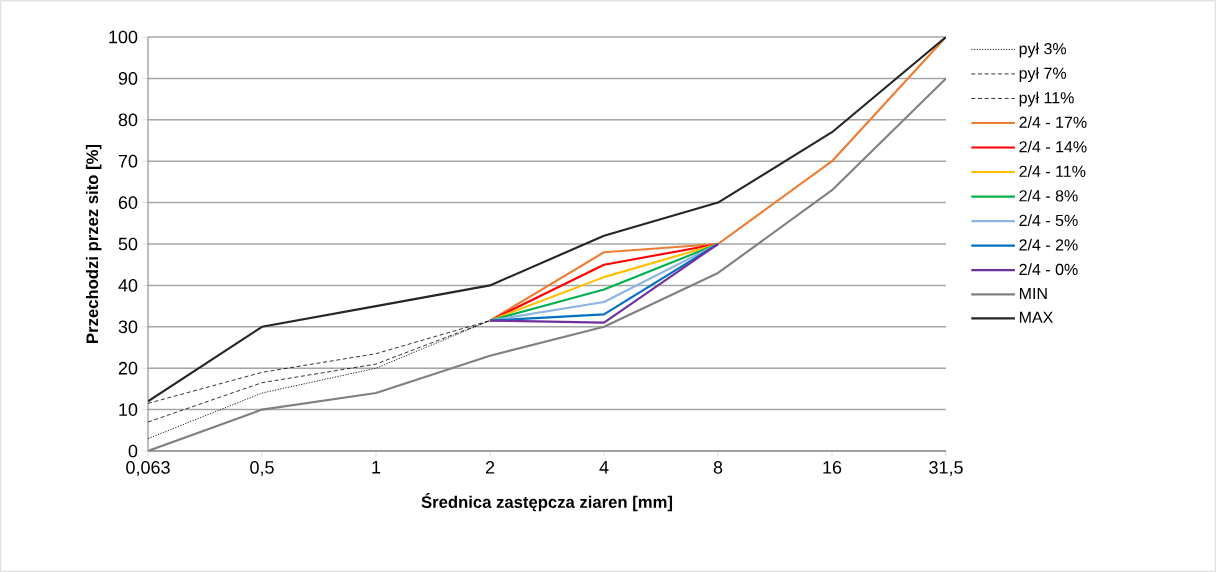  I want to click on x-tick-label: 8, so click(718, 467).